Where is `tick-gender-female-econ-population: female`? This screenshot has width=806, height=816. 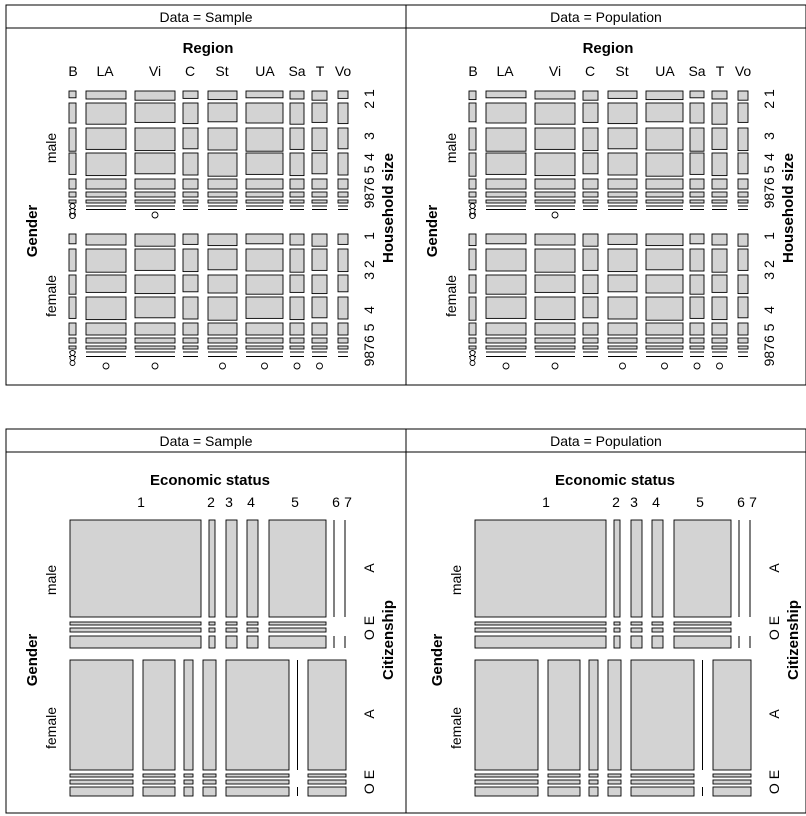
tick-gender-female-econ-population: female is located at coordinates (456, 728).